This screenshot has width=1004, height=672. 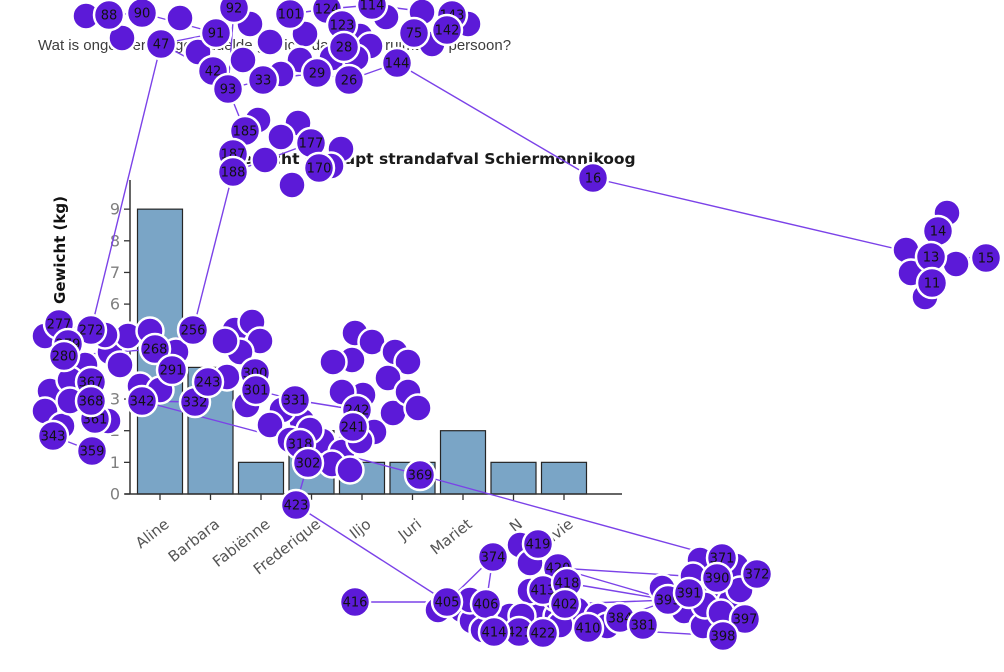 I want to click on node-280: 280, so click(x=64, y=356).